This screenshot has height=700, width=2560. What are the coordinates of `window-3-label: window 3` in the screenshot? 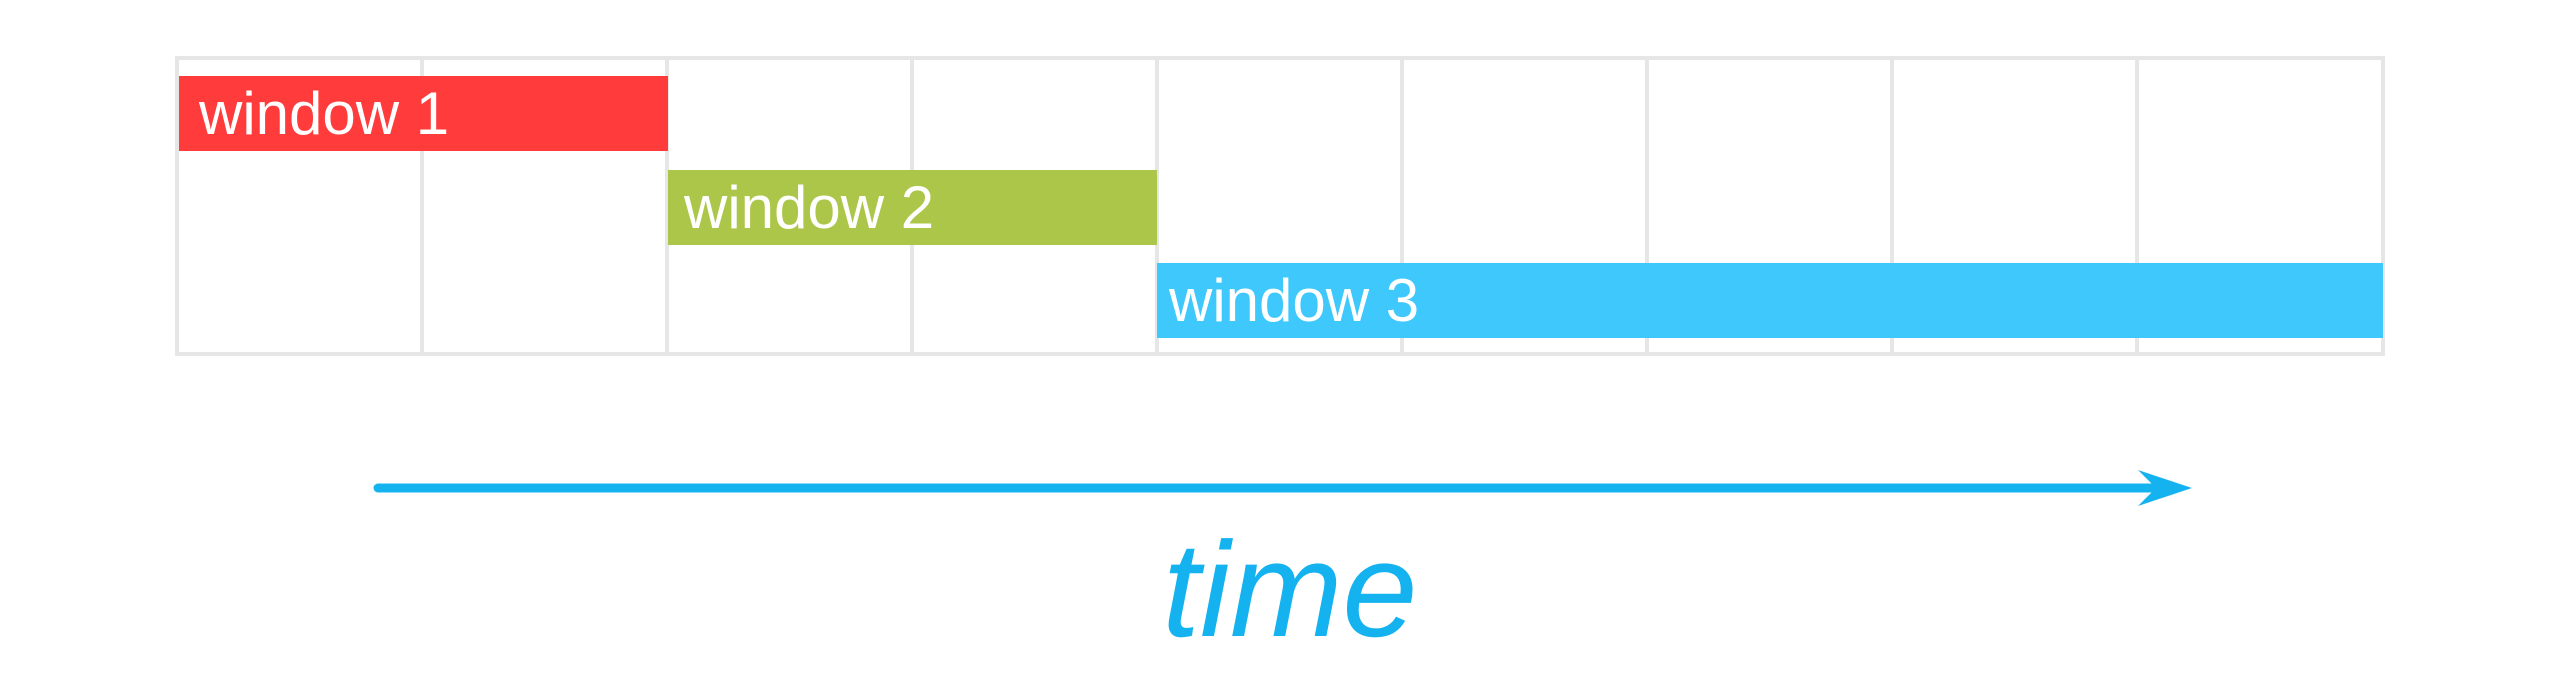 It's located at (1294, 300).